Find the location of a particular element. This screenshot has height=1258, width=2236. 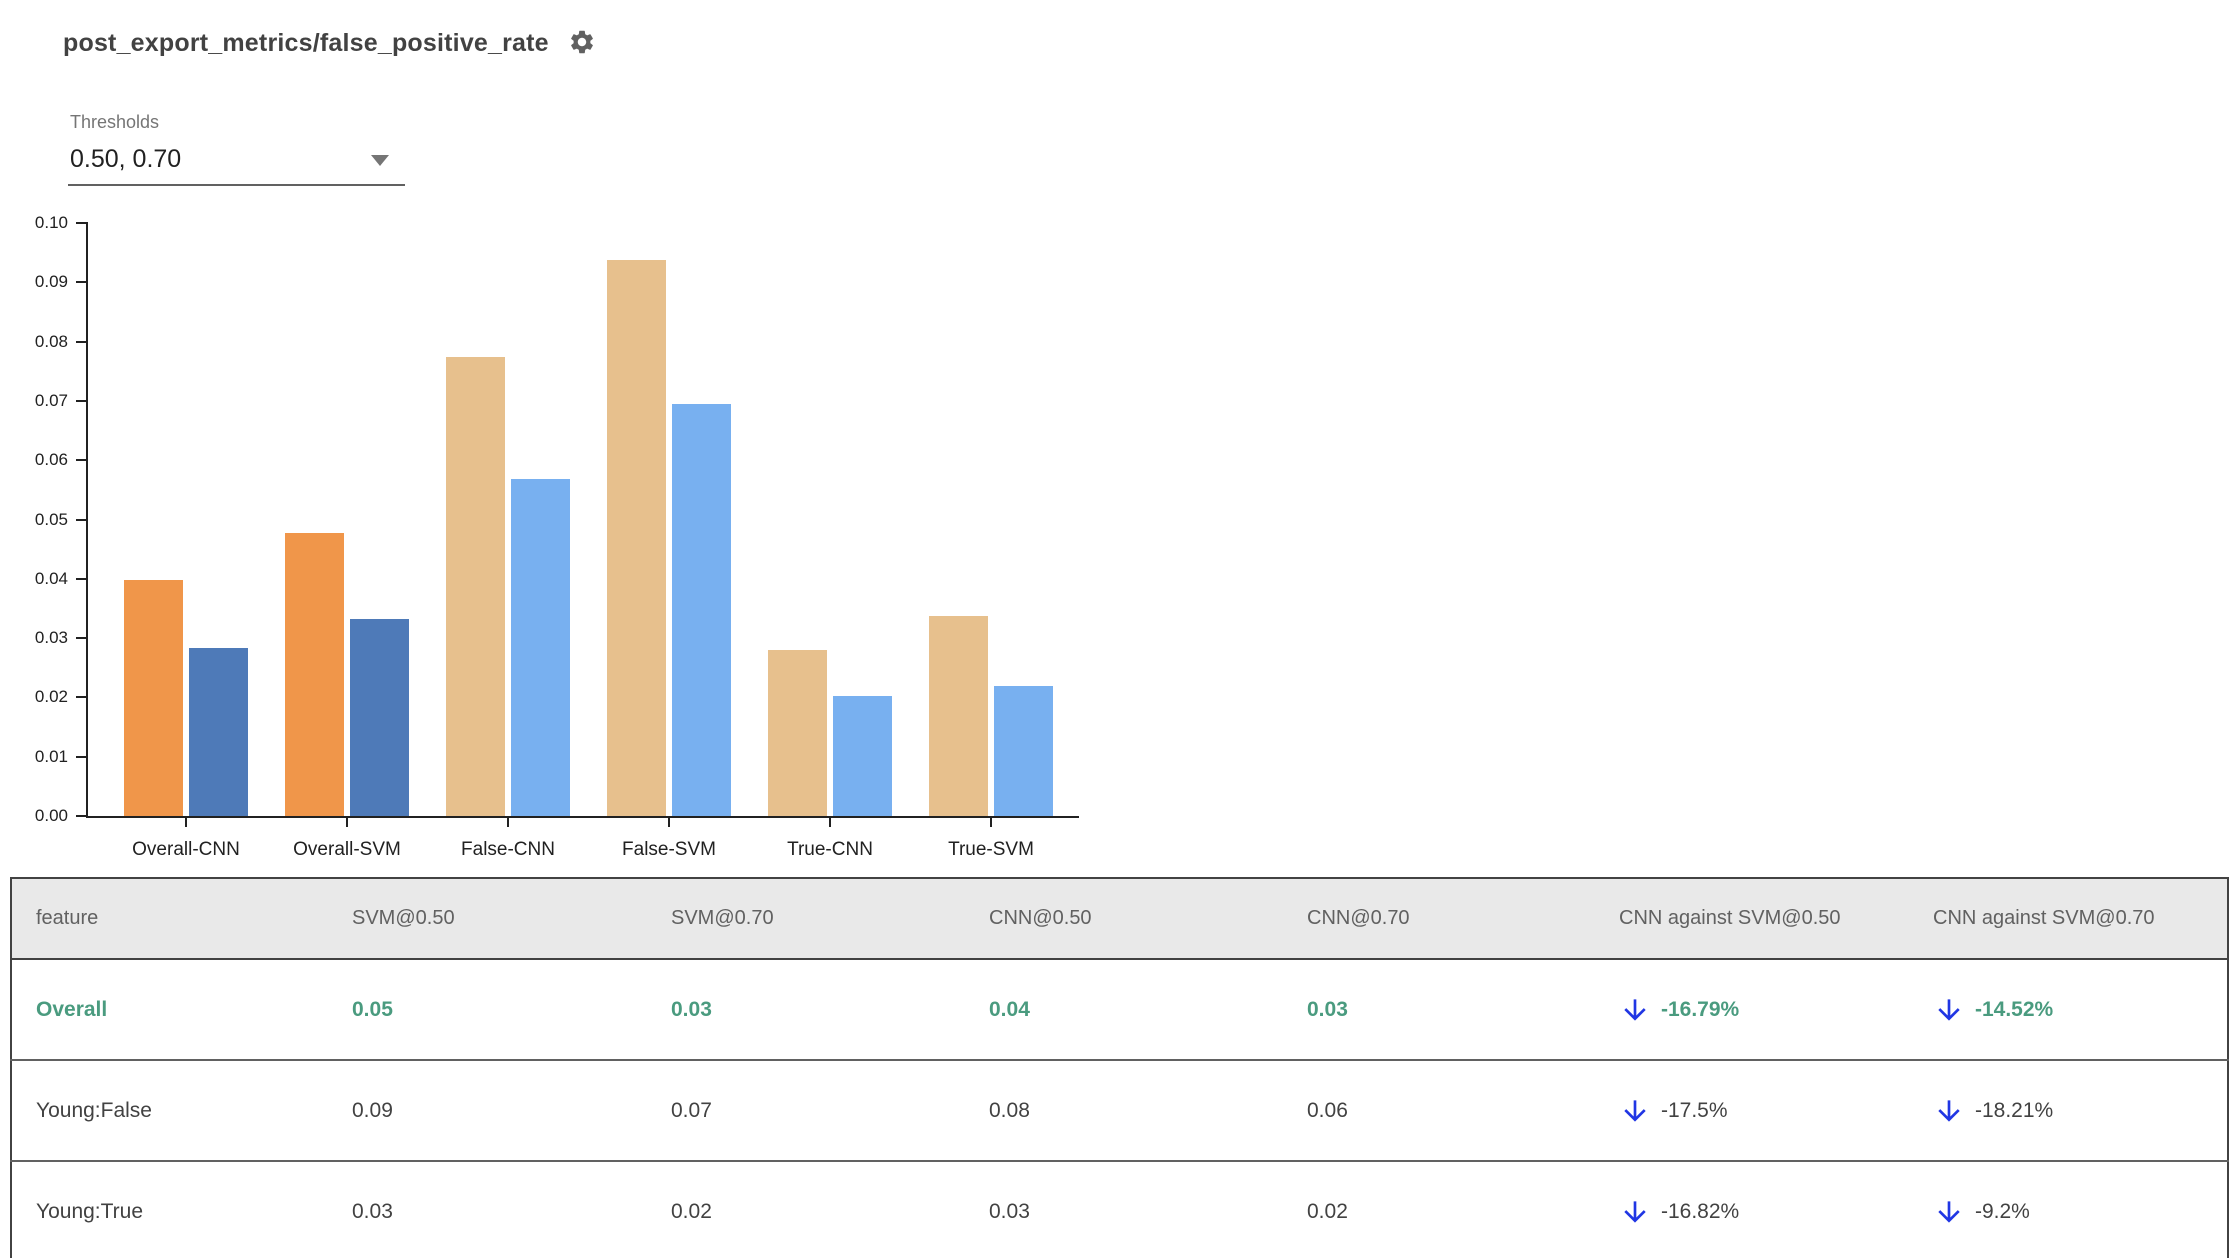

table-row: Young:True 0.03 0.02 0.03 0.02 -16.82% -9.2% is located at coordinates (1119, 1209).